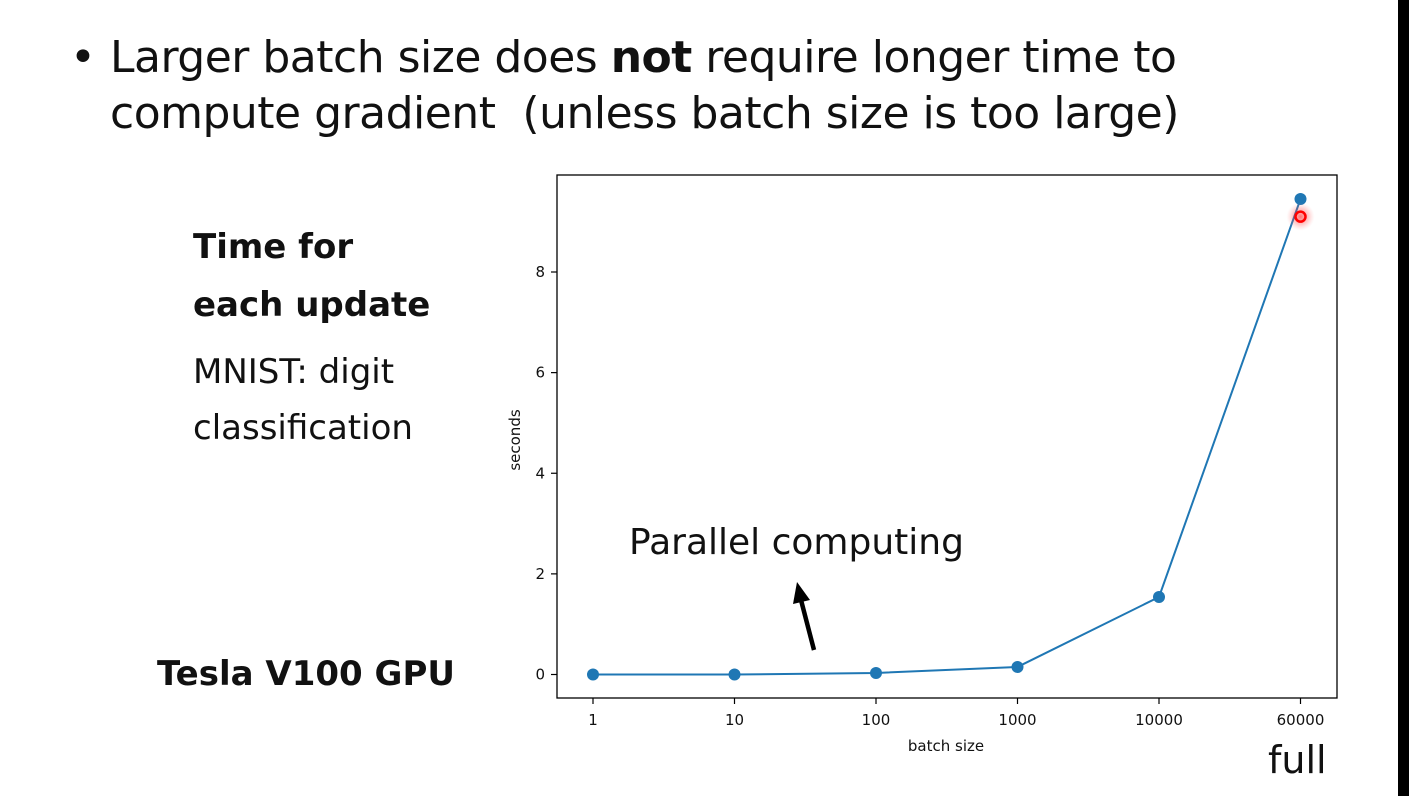  Describe the element at coordinates (876, 720) in the screenshot. I see `x-tick-label: 100` at that location.